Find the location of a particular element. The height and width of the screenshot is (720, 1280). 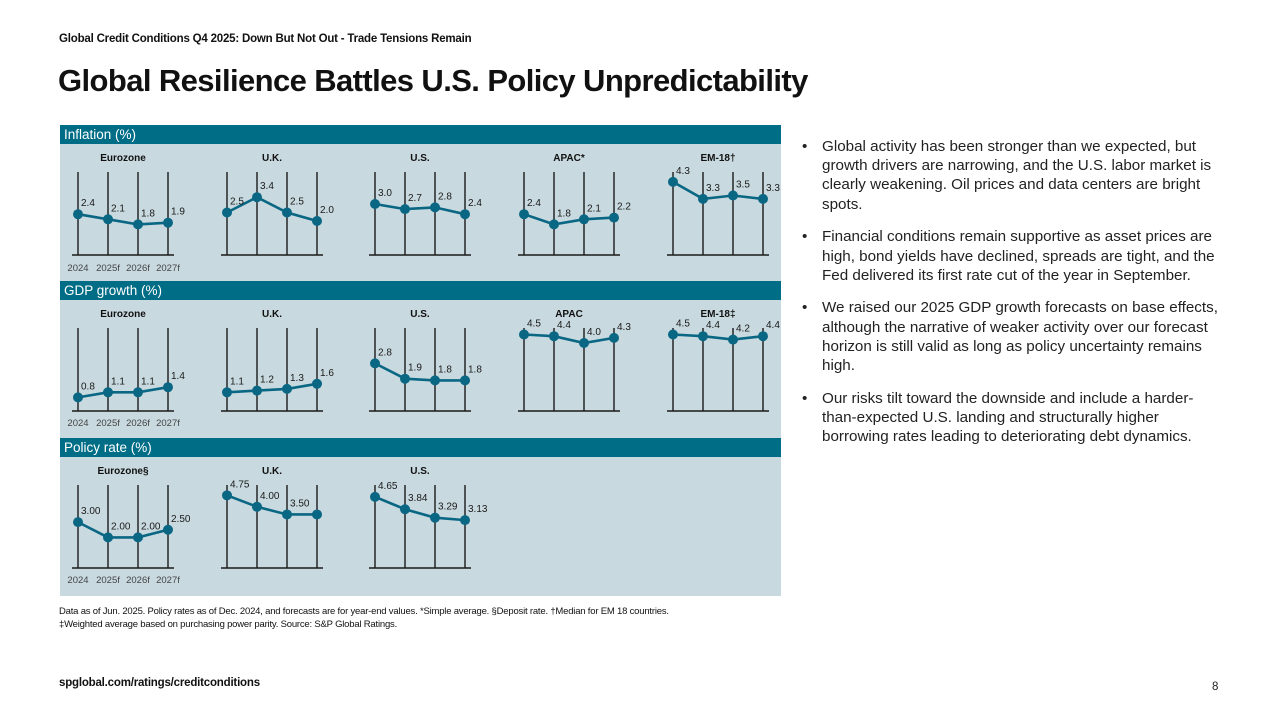

data-label: 3.0 is located at coordinates (385, 193).